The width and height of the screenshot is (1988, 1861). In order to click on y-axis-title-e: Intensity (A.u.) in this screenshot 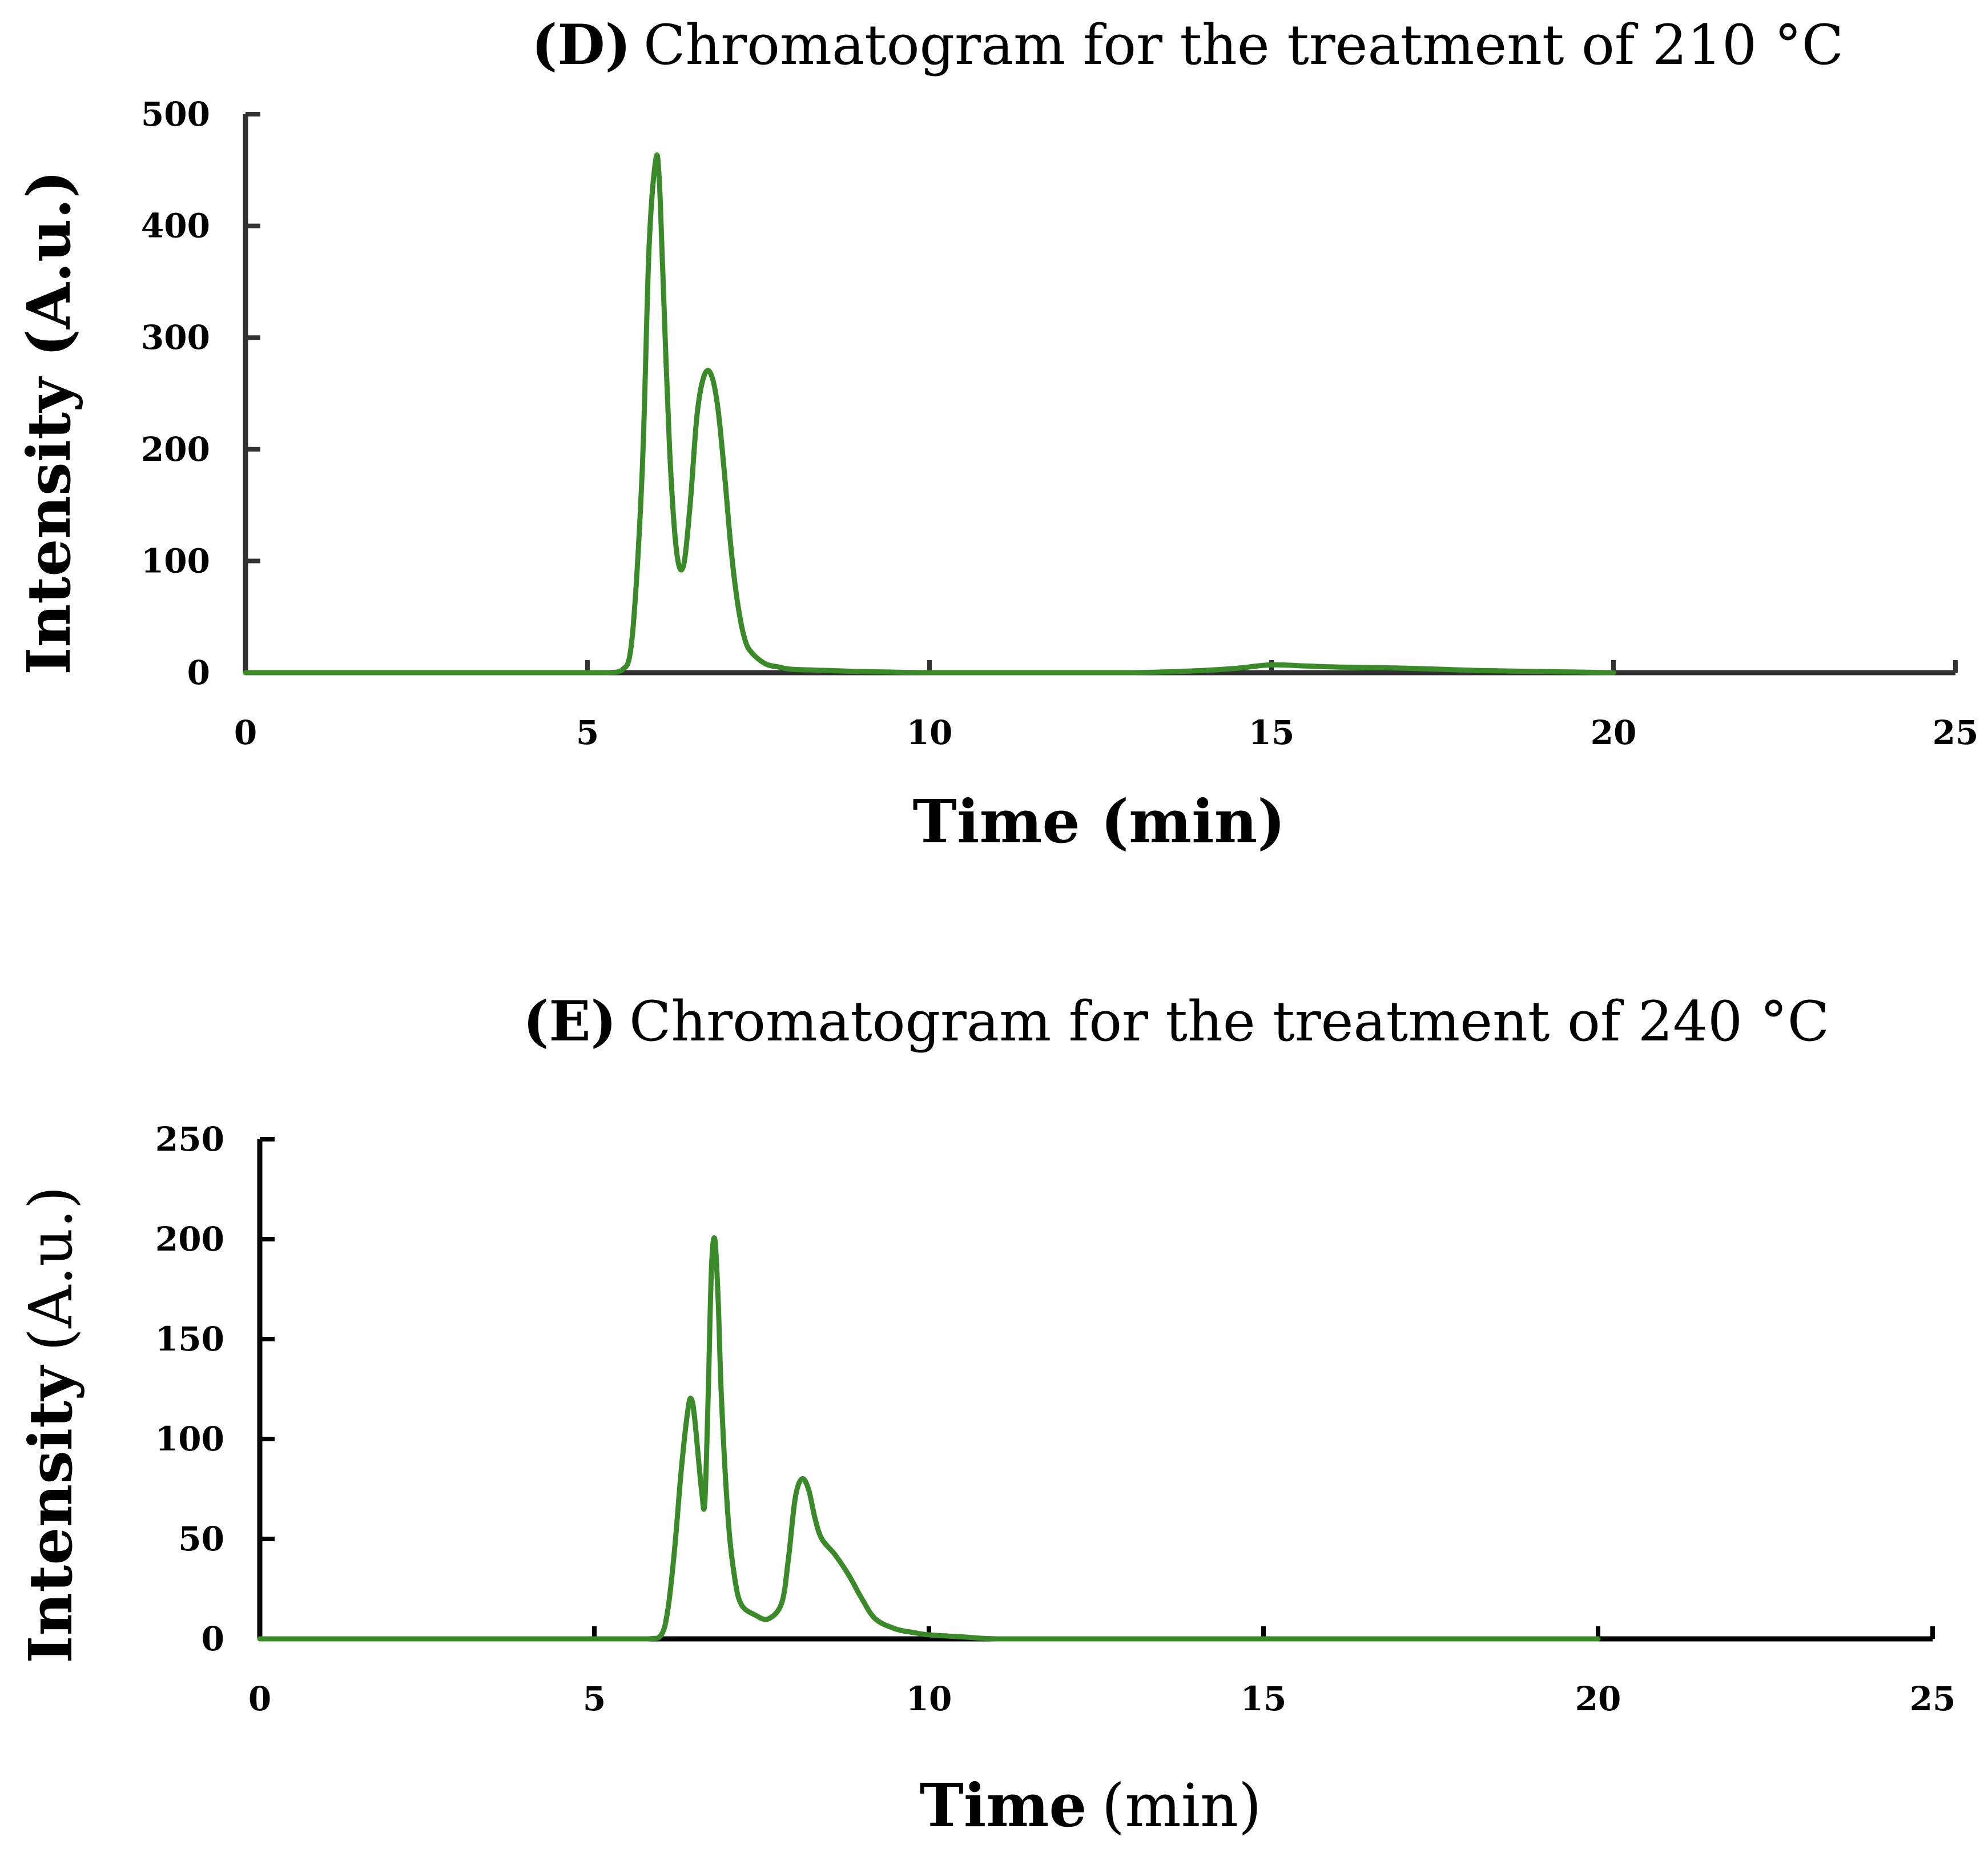, I will do `click(50, 1425)`.